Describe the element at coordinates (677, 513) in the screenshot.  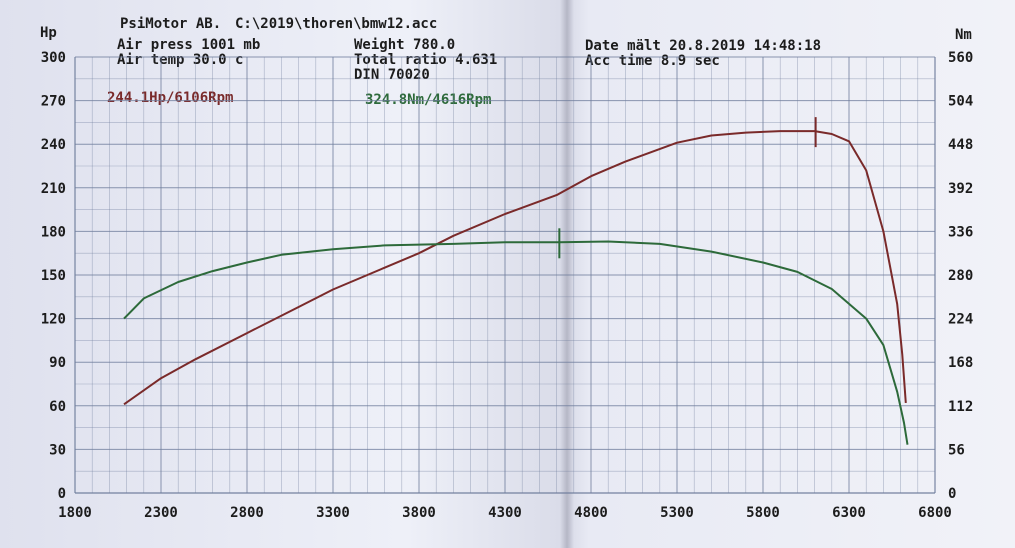
I see `x-tick-label: 5300` at that location.